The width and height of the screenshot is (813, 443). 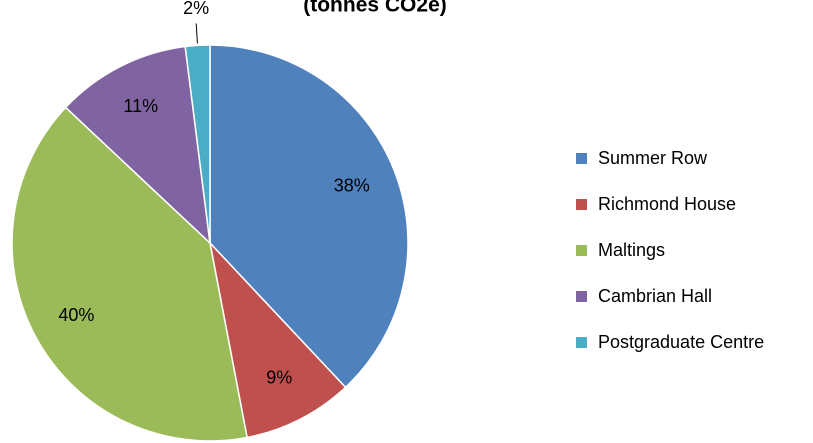 I want to click on chart-title: (tonnes CO2e), so click(x=375, y=8).